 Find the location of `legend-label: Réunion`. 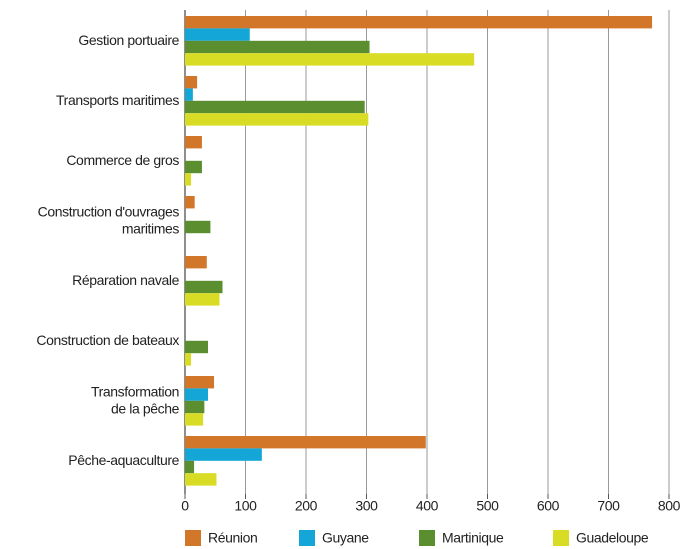

legend-label: Réunion is located at coordinates (232, 538).